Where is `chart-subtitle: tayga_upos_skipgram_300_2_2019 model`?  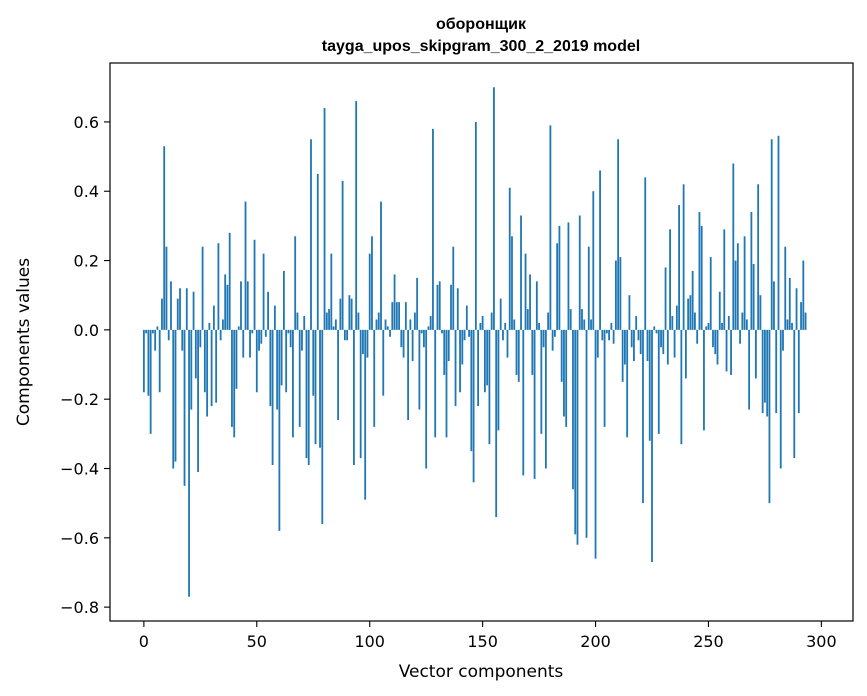
chart-subtitle: tayga_upos_skipgram_300_2_2019 model is located at coordinates (481, 46).